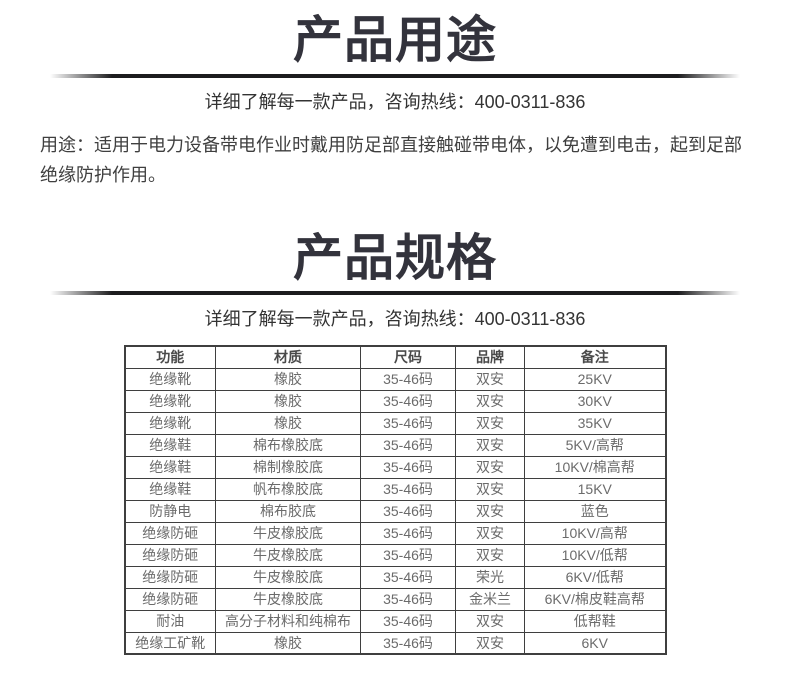 This screenshot has width=790, height=684. What do you see at coordinates (288, 621) in the screenshot?
I see `table-cell: 高分子材料和纯棉布` at bounding box center [288, 621].